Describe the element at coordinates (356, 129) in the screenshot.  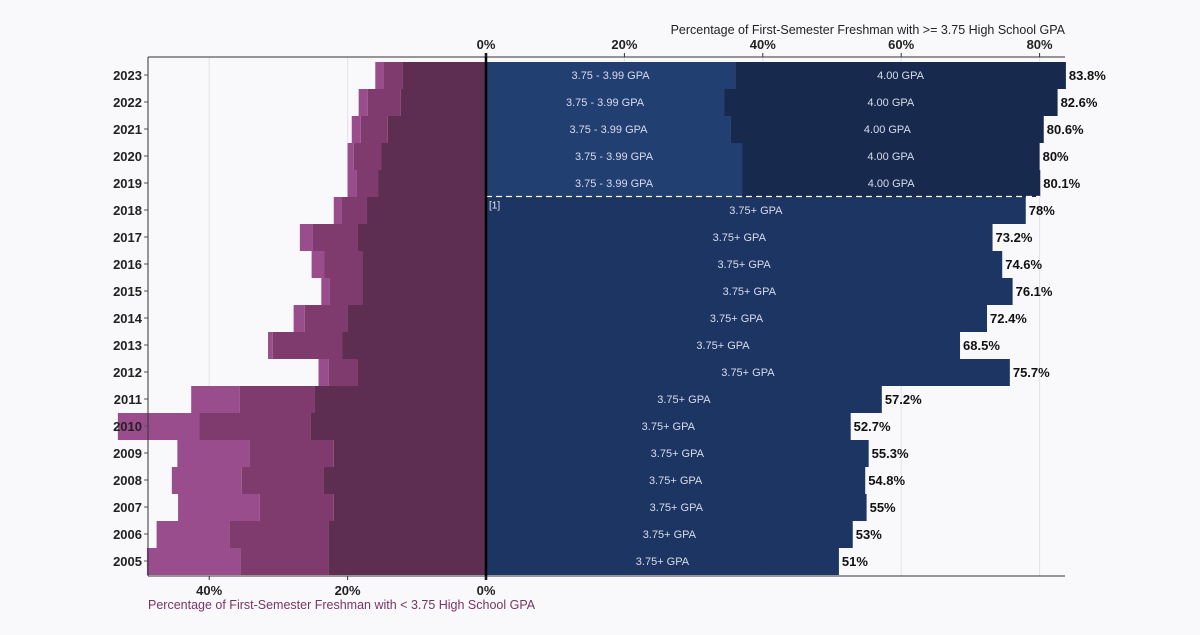
I see `left-bar-2021-seg3` at that location.